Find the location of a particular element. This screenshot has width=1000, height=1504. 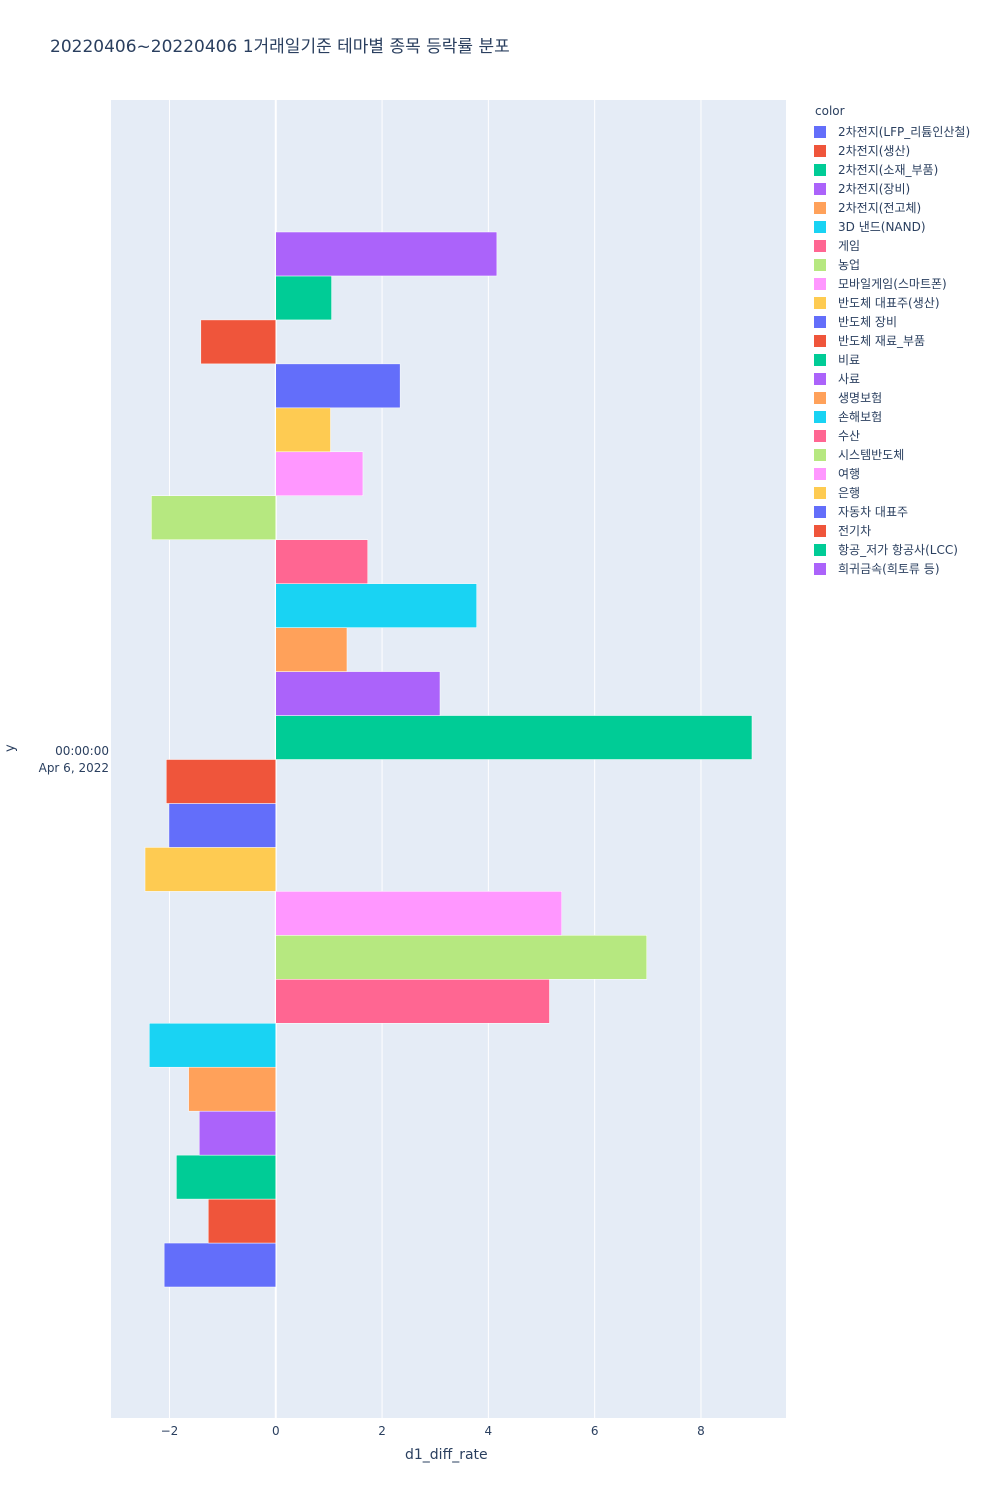

legend-item: 시스템반도체 is located at coordinates (885, 454).